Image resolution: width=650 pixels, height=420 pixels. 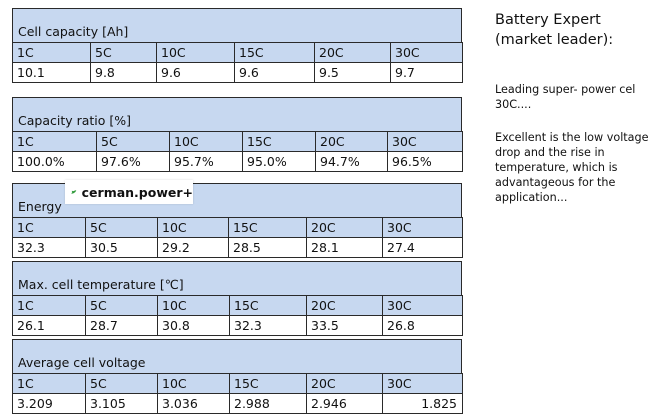 I want to click on table-cell: 2.988, so click(x=268, y=403).